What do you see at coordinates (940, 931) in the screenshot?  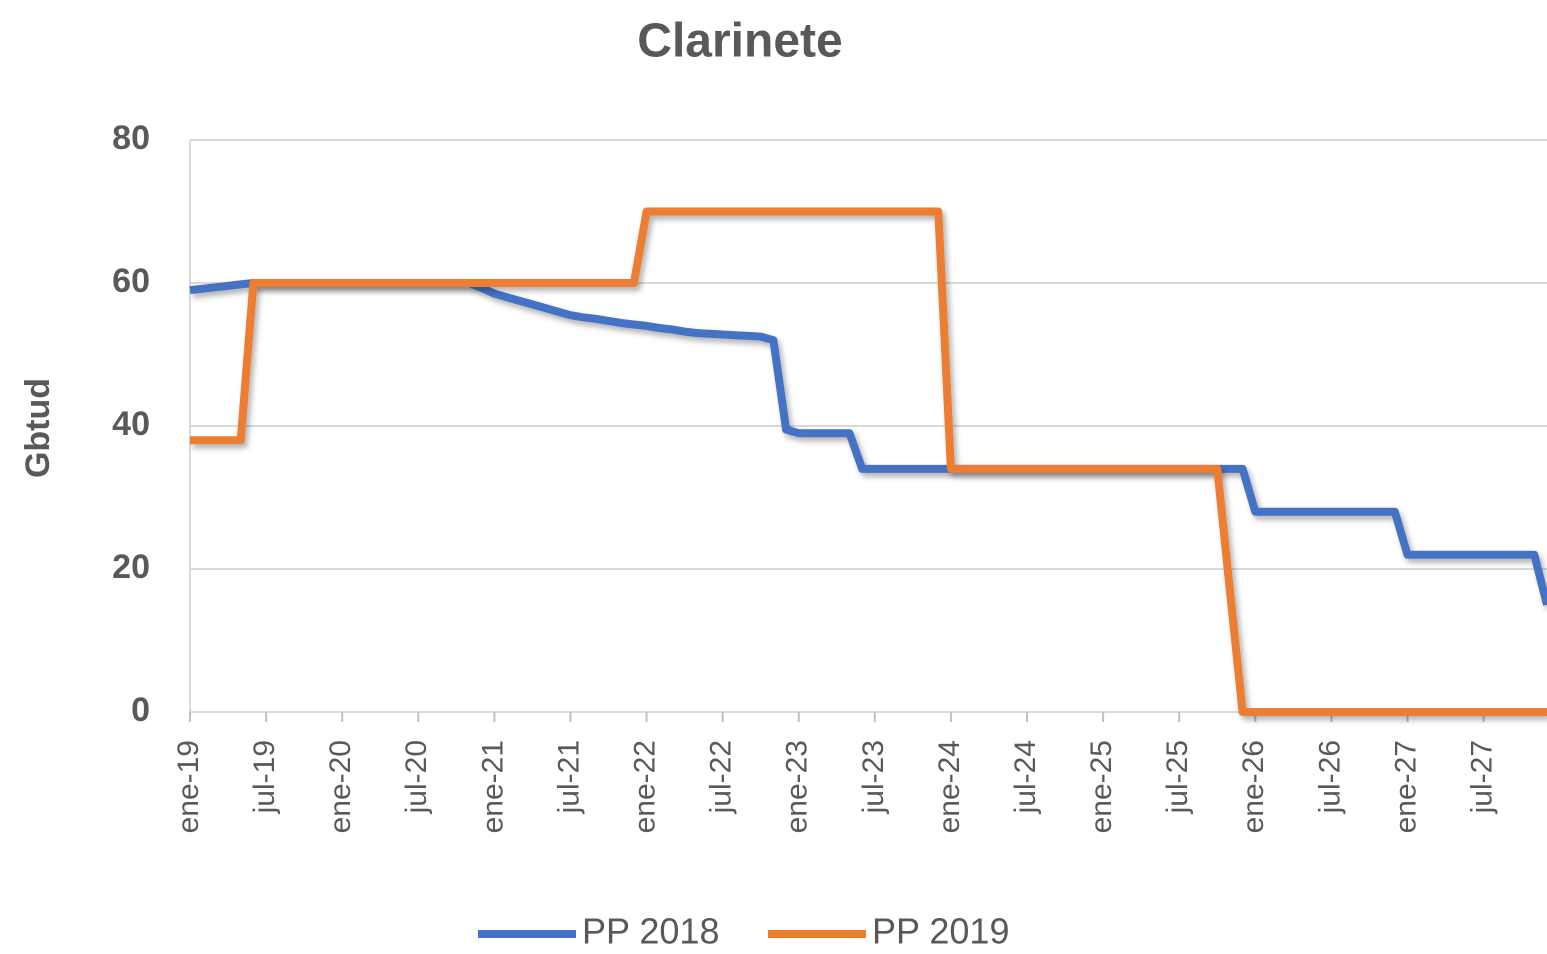 I see `legend-label: PP 2019` at bounding box center [940, 931].